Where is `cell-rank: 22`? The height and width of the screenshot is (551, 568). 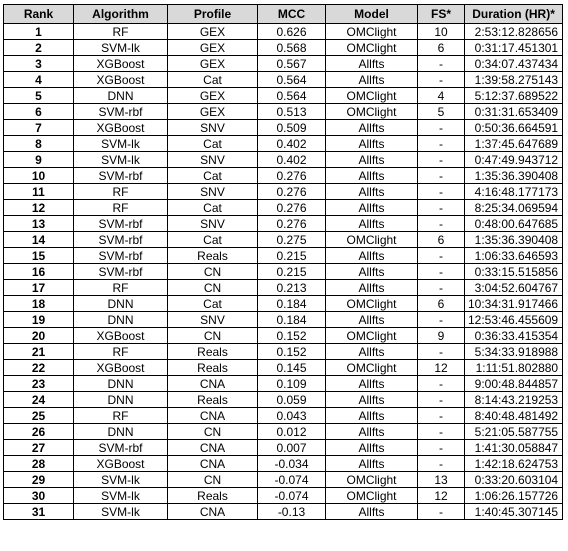 cell-rank: 22 is located at coordinates (38, 367).